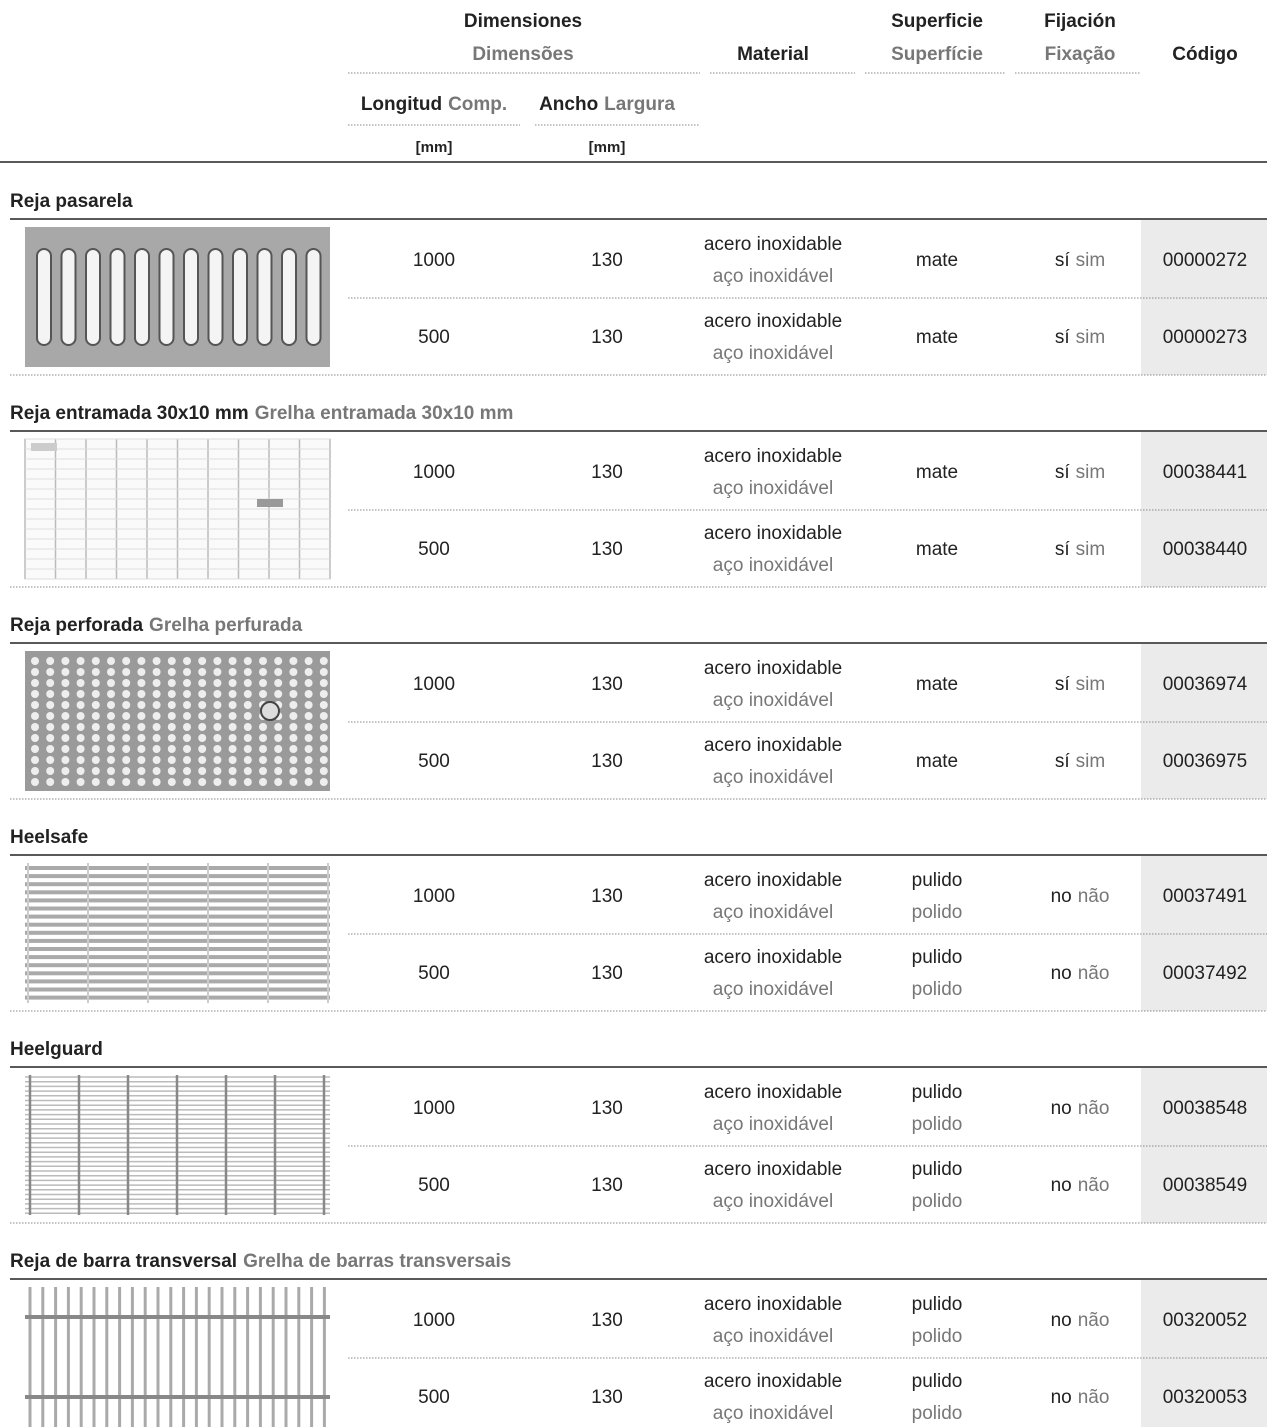  What do you see at coordinates (1205, 761) in the screenshot?
I see `code: 00036975` at bounding box center [1205, 761].